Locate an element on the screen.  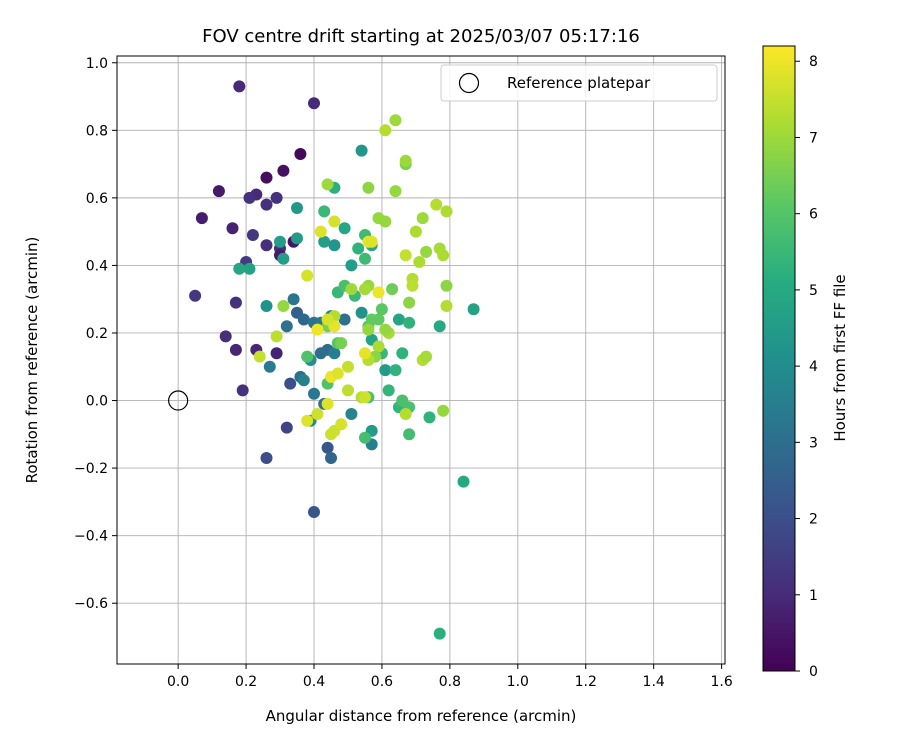
colorbar-tick-label: 5 is located at coordinates (813, 291).